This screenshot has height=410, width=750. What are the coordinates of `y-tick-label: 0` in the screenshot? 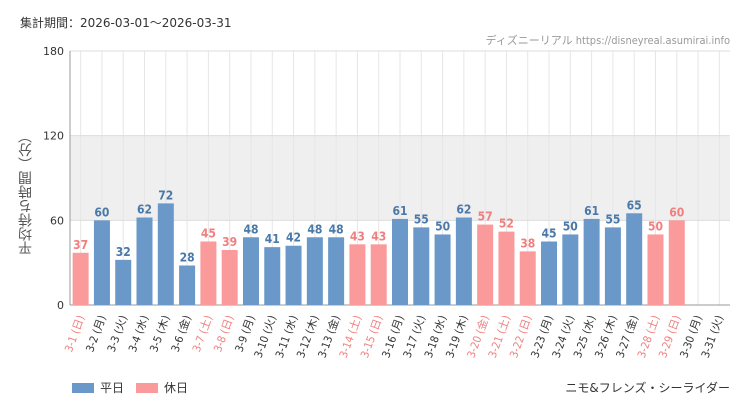 It's located at (60, 305).